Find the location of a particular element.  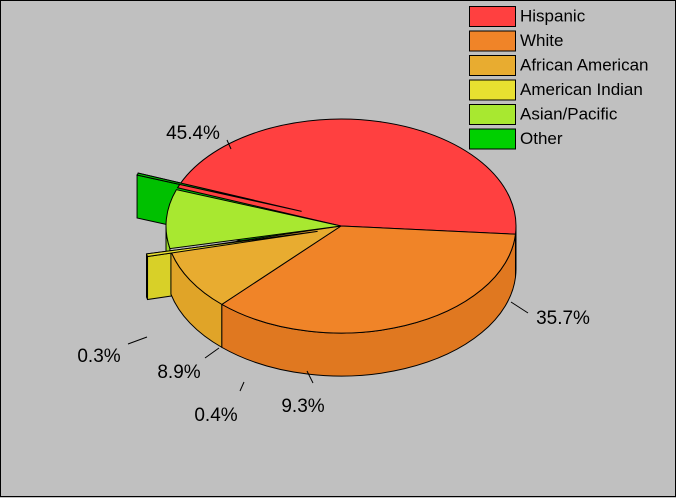

legend-label: American Indian is located at coordinates (581, 89).